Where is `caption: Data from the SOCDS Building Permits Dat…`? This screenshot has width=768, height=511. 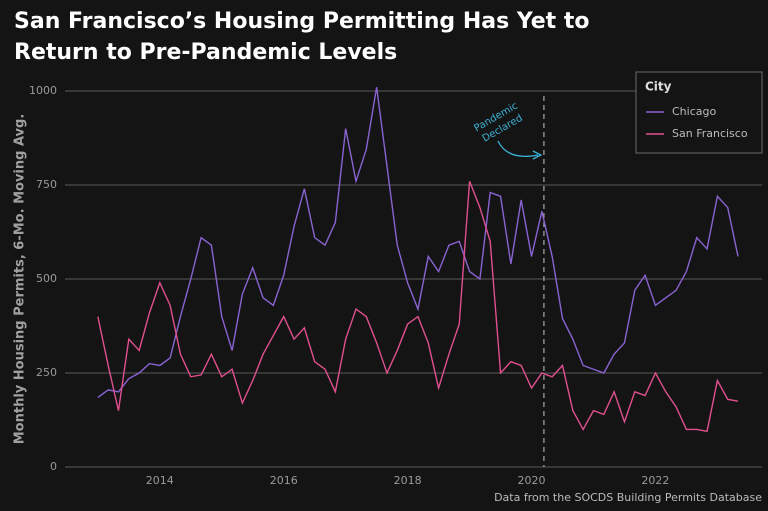 caption: Data from the SOCDS Building Permits Dat… is located at coordinates (628, 497).